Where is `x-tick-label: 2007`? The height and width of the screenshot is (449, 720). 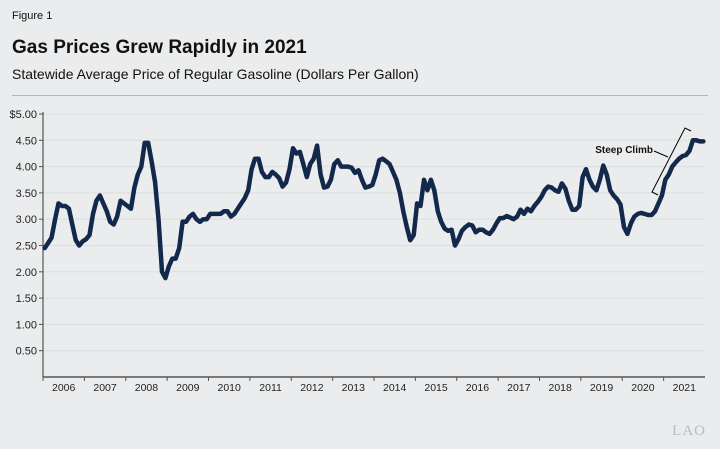
x-tick-label: 2007 is located at coordinates (105, 388).